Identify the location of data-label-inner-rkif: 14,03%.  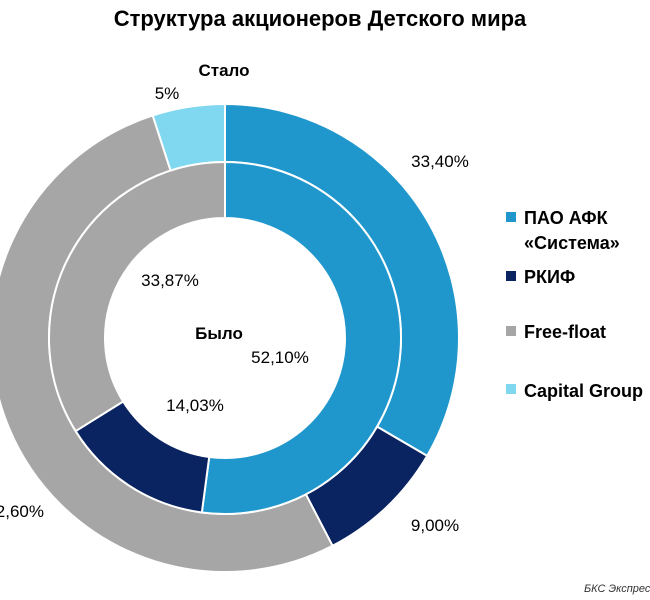
(195, 405).